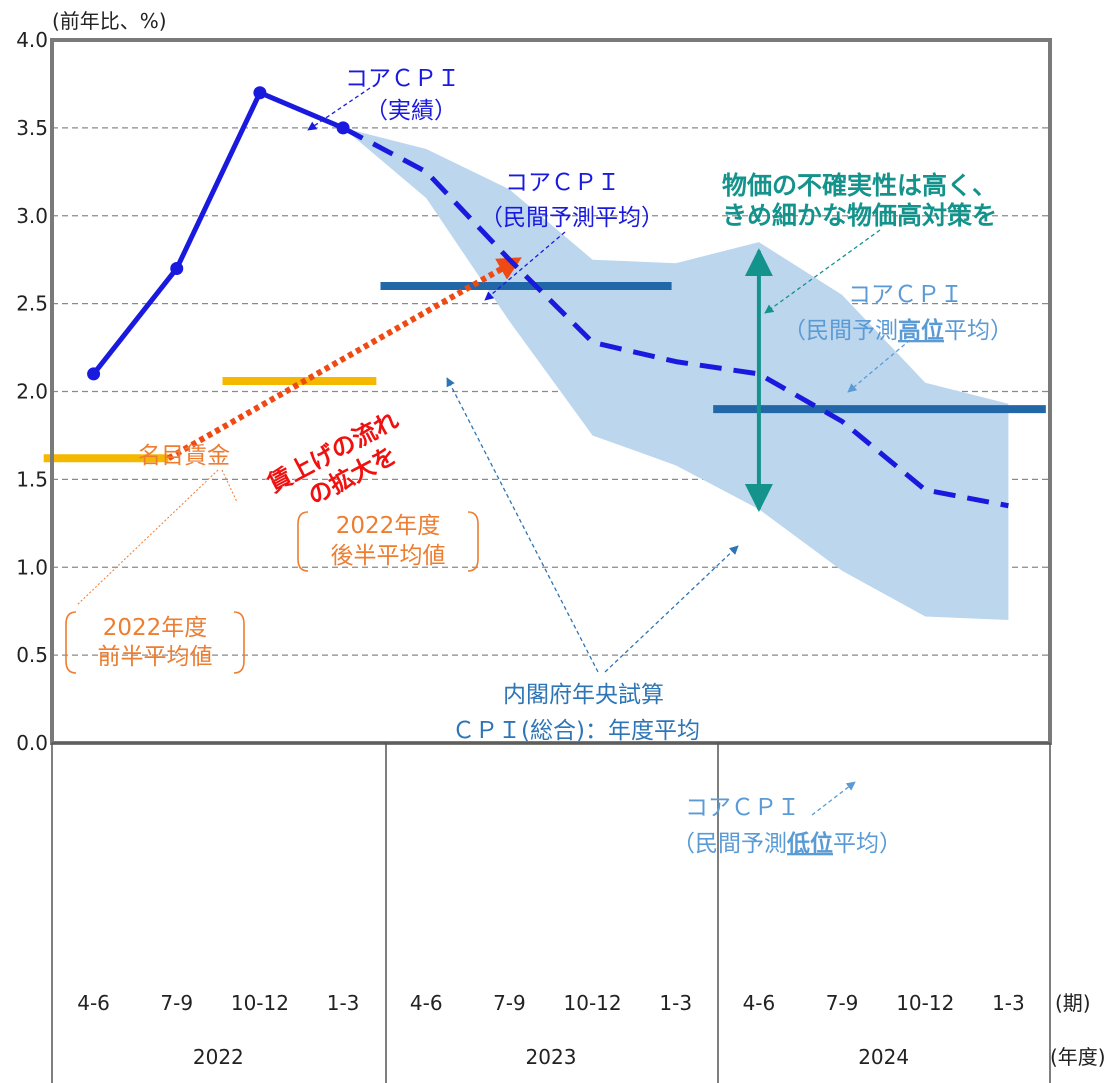  What do you see at coordinates (184, 456) in the screenshot?
I see `annotation-nominal-wage-text: 名目賃金` at bounding box center [184, 456].